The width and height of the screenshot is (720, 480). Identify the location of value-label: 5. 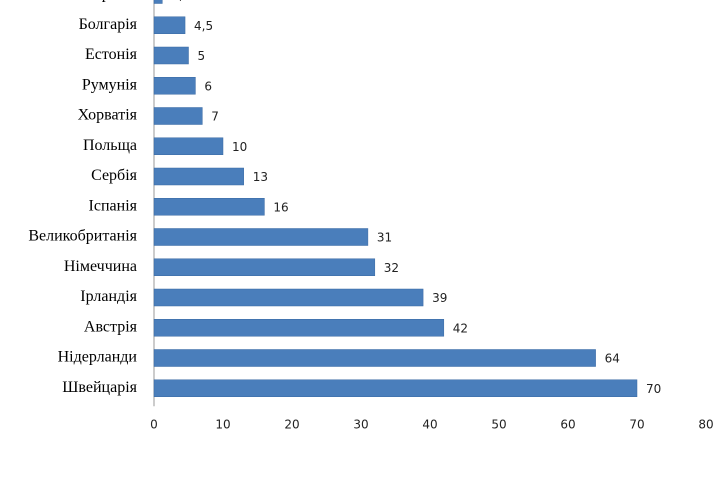
(202, 56).